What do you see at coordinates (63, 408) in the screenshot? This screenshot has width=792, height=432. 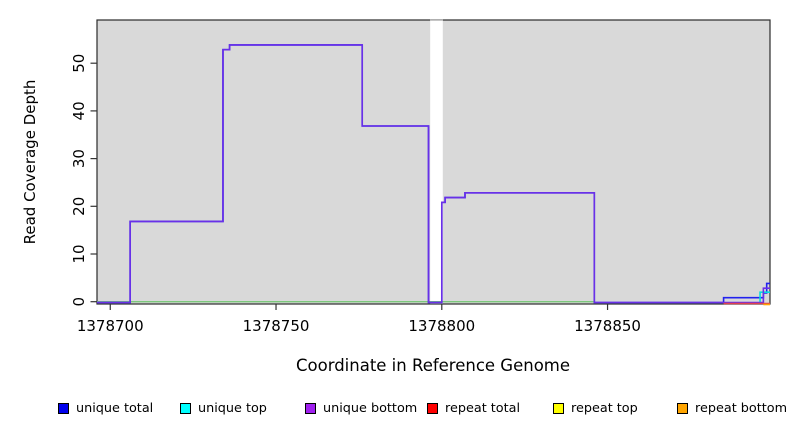 I see `unique-total-swatch-icon` at bounding box center [63, 408].